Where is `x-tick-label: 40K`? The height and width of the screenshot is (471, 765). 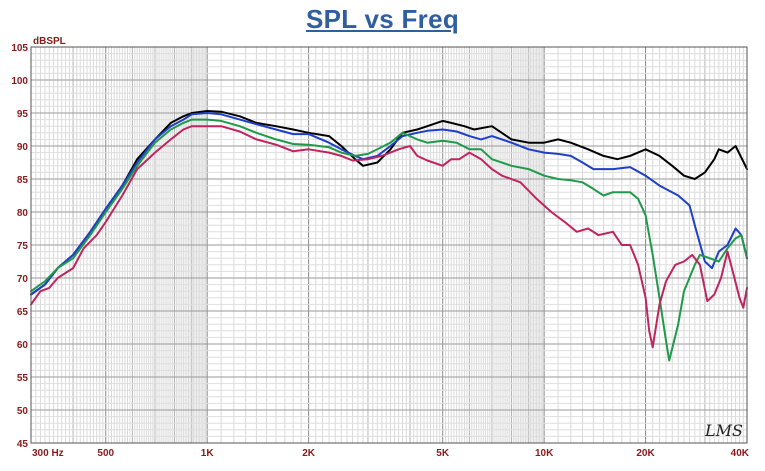 x-tick-label: 40K is located at coordinates (740, 453).